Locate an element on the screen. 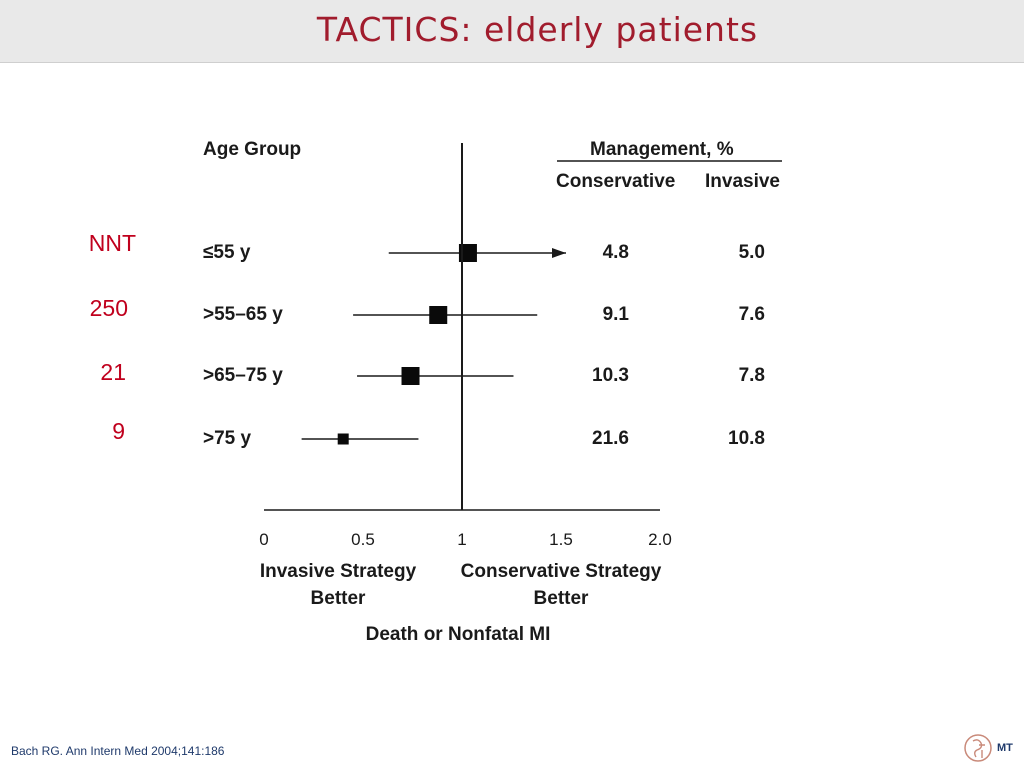 The width and height of the screenshot is (1024, 768). age-group-label: >75 y is located at coordinates (227, 438).